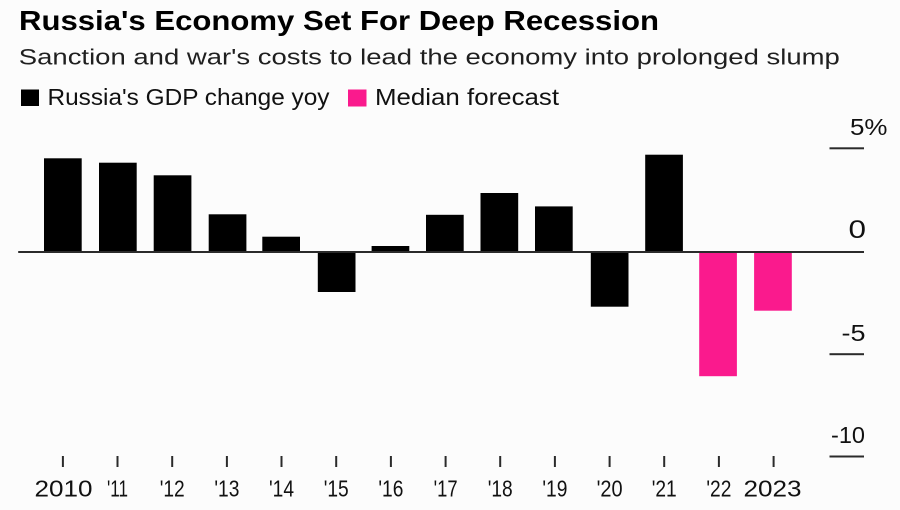 The width and height of the screenshot is (900, 510). What do you see at coordinates (869, 127) in the screenshot?
I see `svg-text: 5%` at bounding box center [869, 127].